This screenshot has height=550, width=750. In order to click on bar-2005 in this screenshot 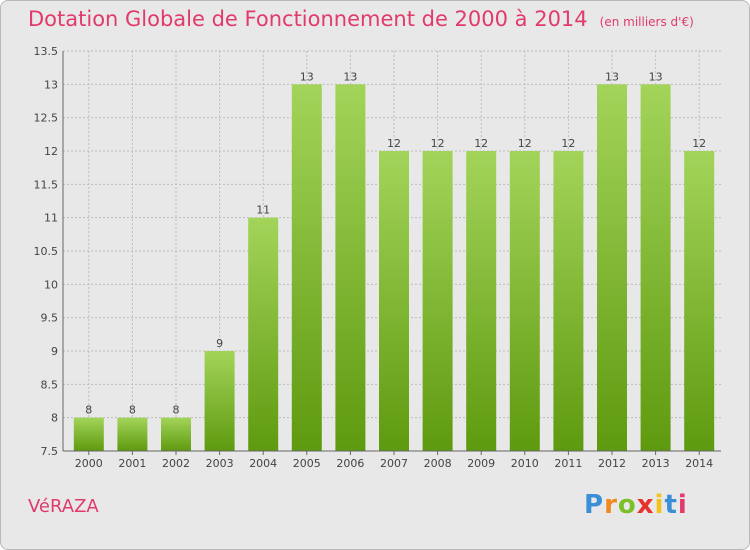, I will do `click(306, 267)`.